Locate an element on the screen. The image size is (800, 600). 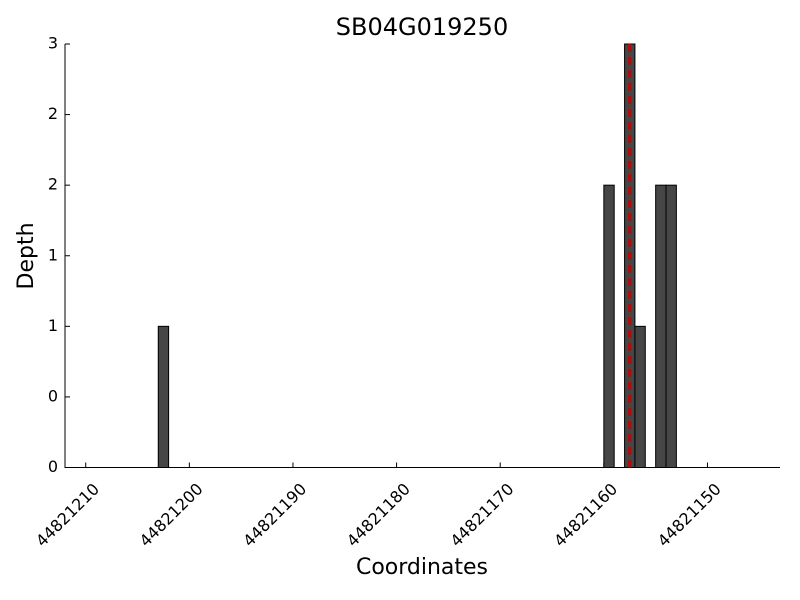
x-tick-label: 44821150 is located at coordinates (689, 514).